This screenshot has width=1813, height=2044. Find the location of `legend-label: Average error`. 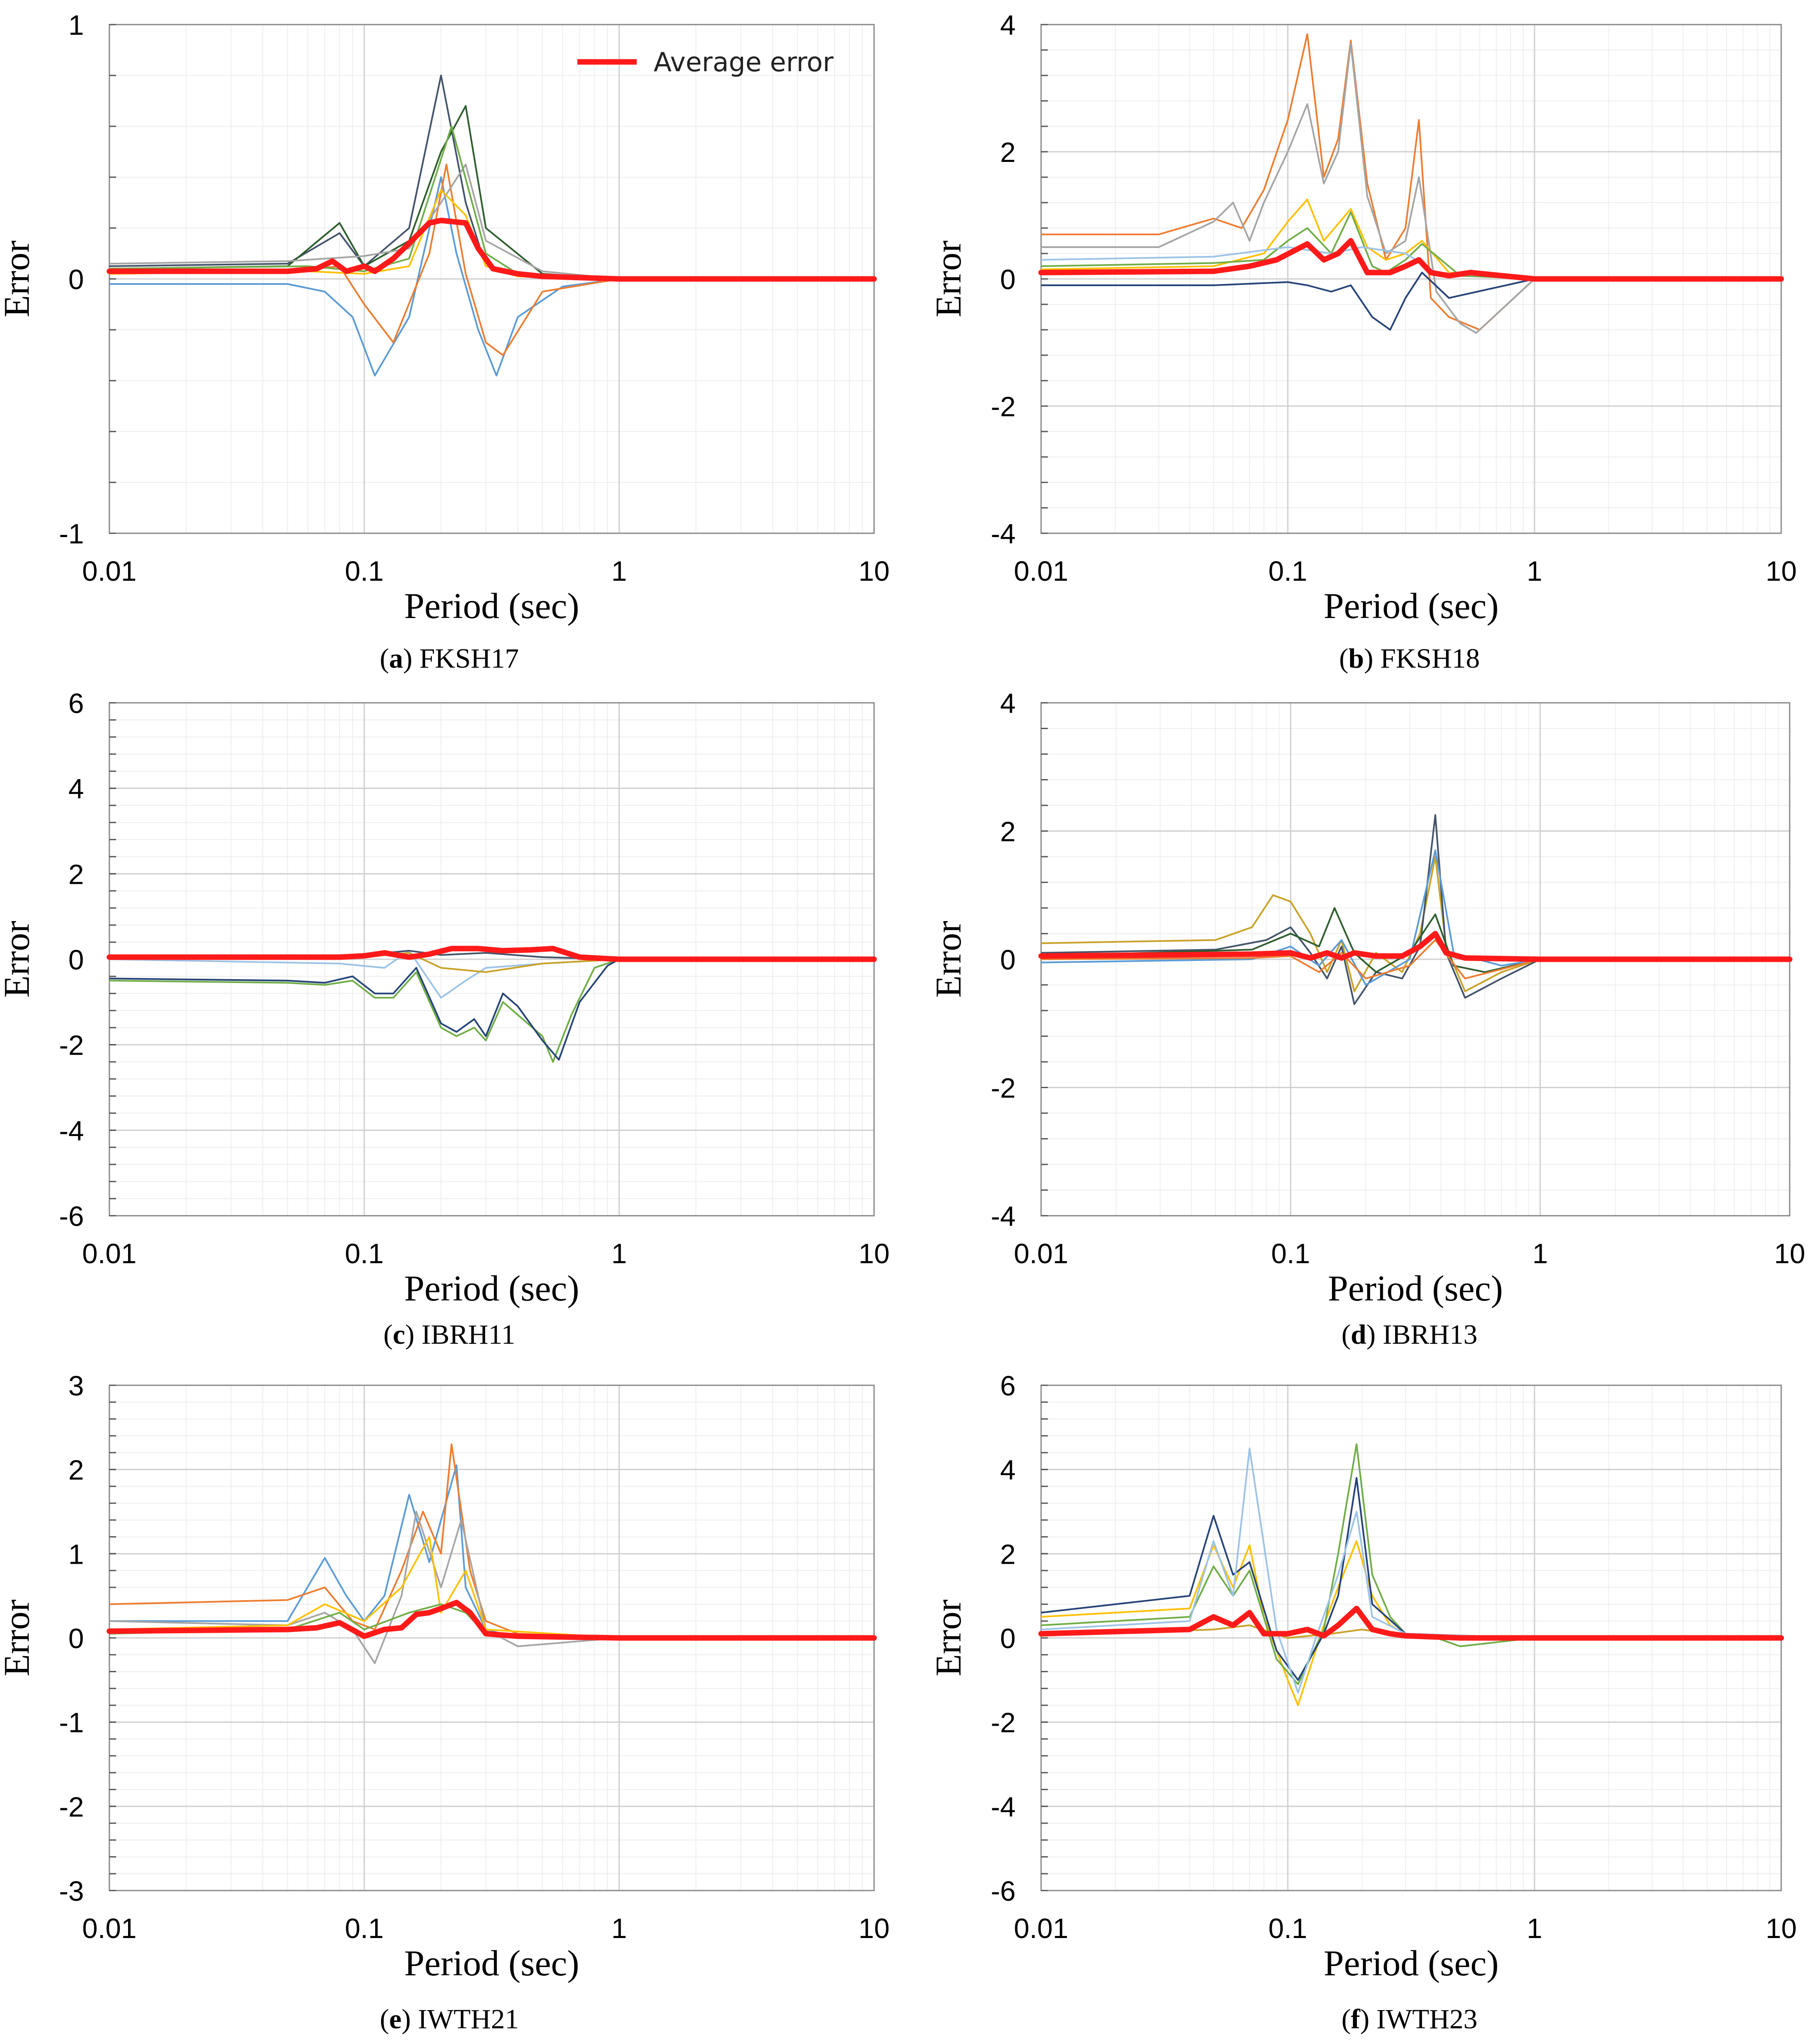

legend-label: Average error is located at coordinates (744, 62).